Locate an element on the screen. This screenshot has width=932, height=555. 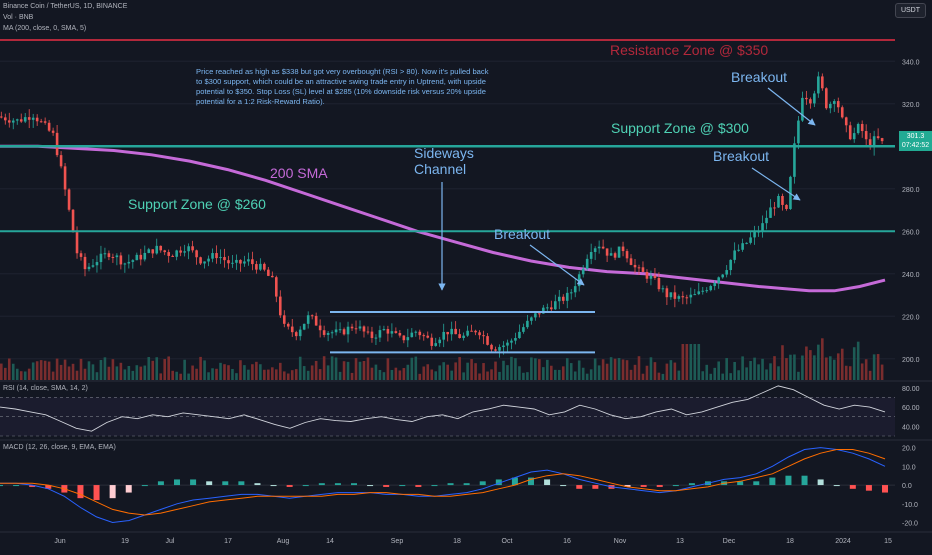
currency-badge: USDT is located at coordinates (910, 10).